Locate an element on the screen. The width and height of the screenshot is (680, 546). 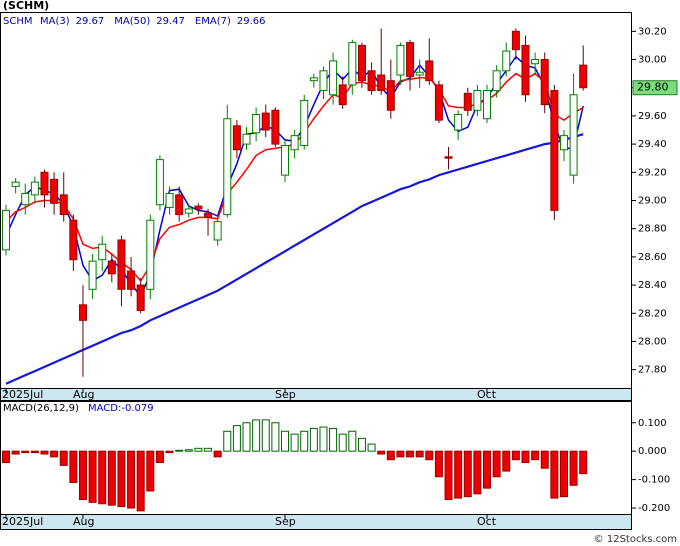
y-tick-label: -0.200 is located at coordinates (654, 508).